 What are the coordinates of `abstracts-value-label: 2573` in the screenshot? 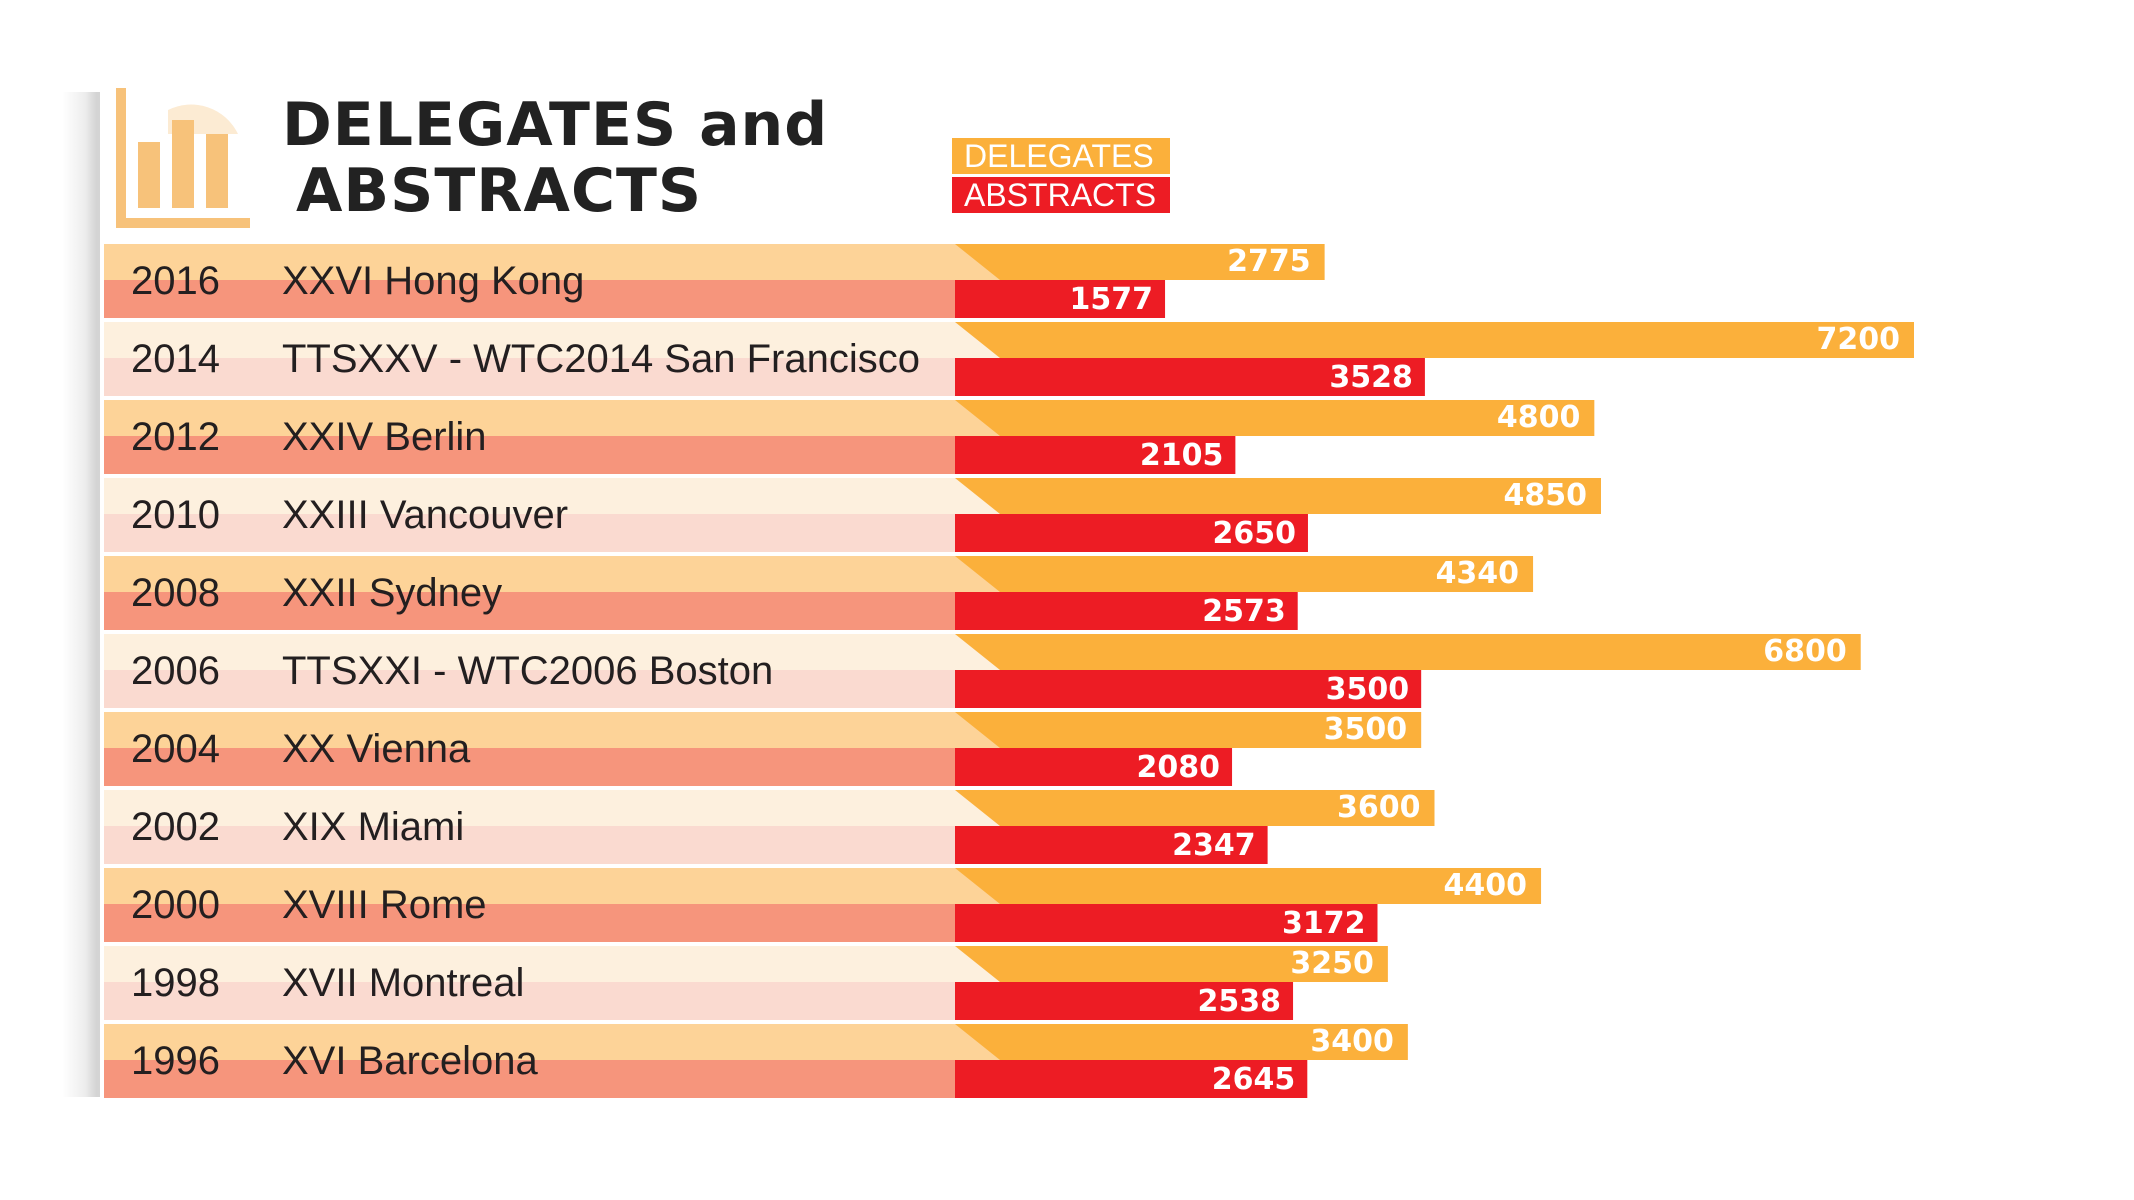 It's located at (1244, 611).